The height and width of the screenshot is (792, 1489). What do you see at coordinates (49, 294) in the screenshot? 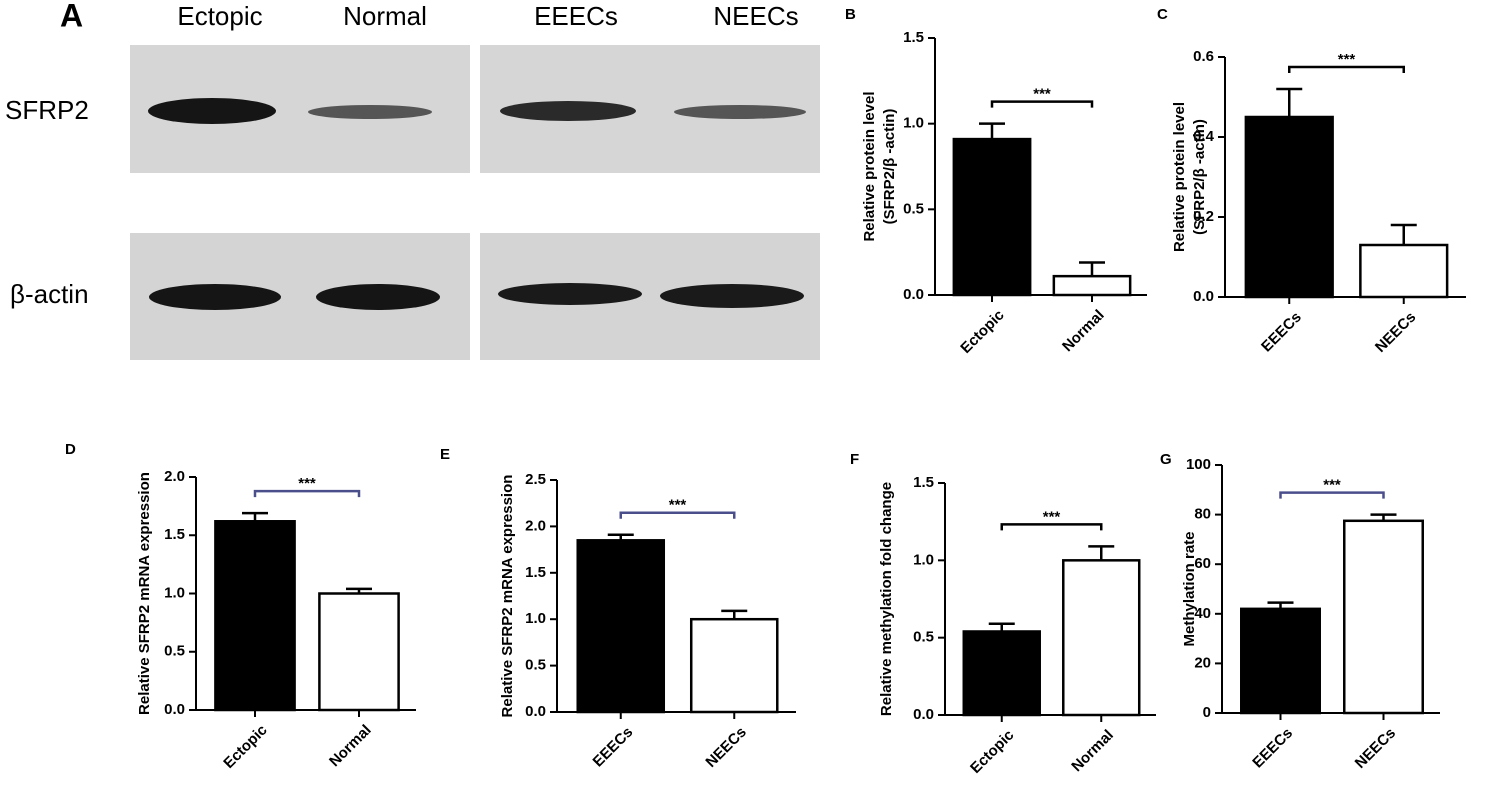
I see `row-label: β-actin` at bounding box center [49, 294].